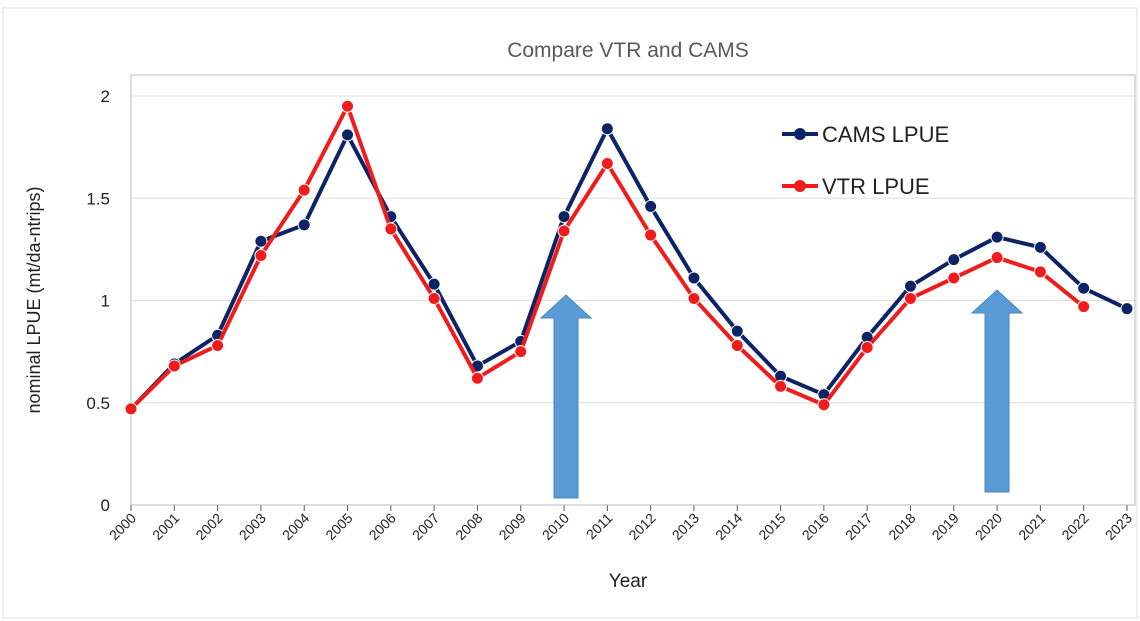 Image resolution: width=1140 pixels, height=621 pixels. Describe the element at coordinates (1074, 526) in the screenshot. I see `x-tick-label: 2022` at that location.